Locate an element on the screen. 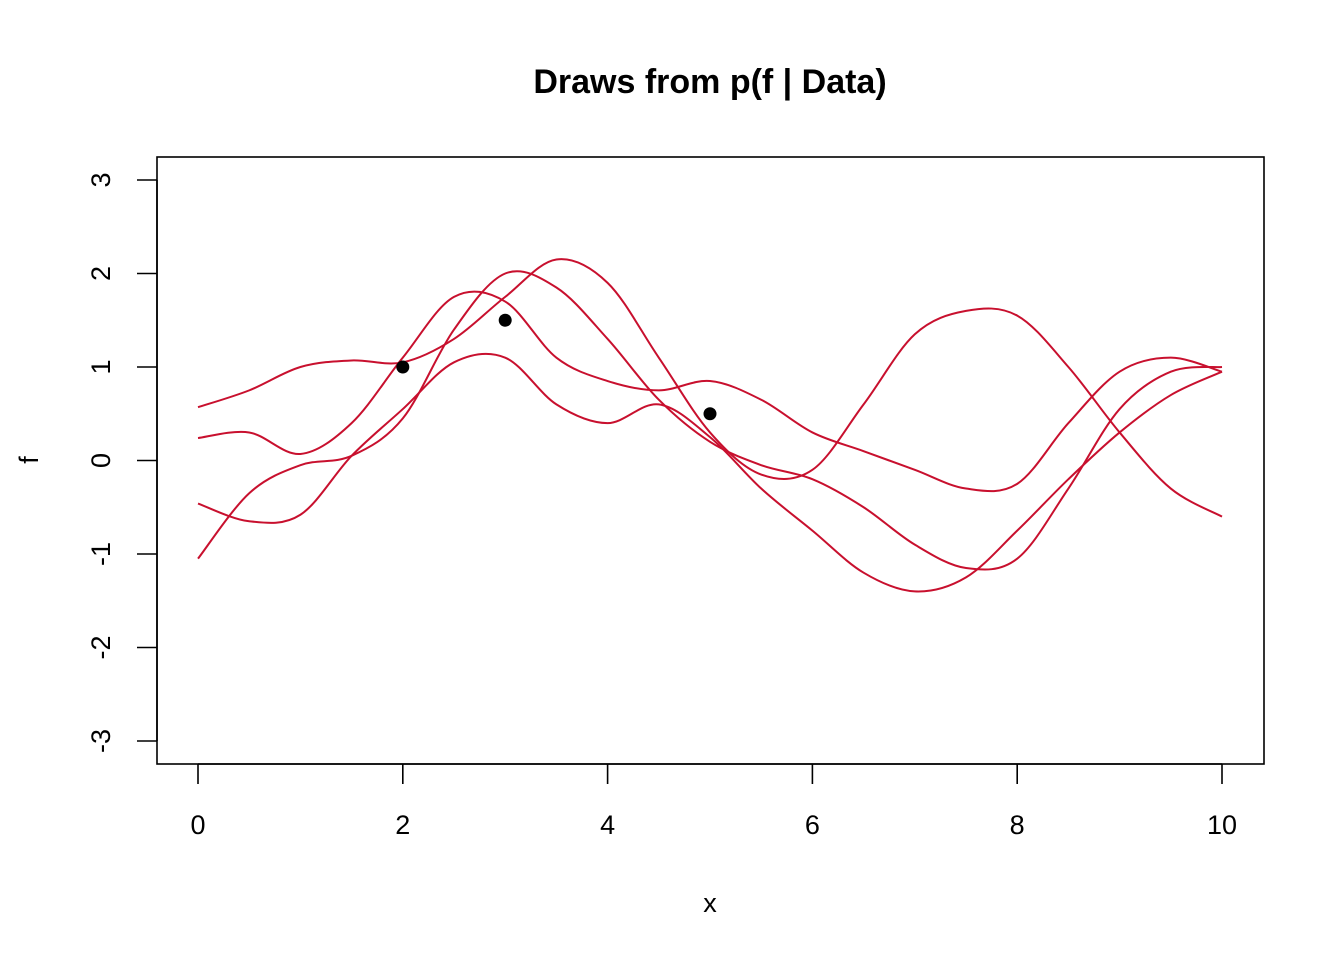 The image size is (1344, 960). x-tick-label: 6 is located at coordinates (812, 825).